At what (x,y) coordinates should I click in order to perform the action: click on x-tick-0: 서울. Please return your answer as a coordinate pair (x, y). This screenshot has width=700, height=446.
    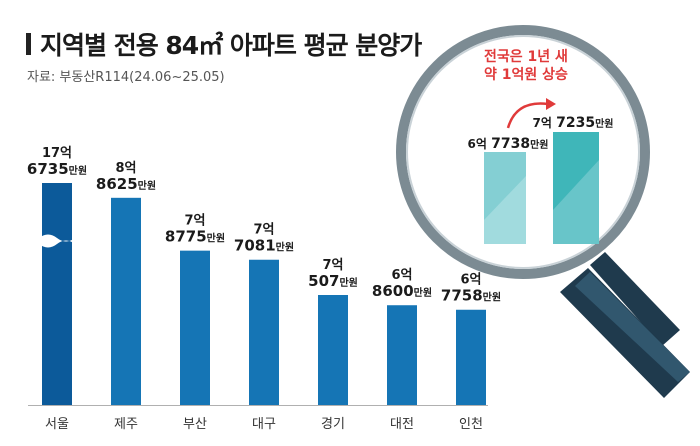
    Looking at the image, I should click on (57, 424).